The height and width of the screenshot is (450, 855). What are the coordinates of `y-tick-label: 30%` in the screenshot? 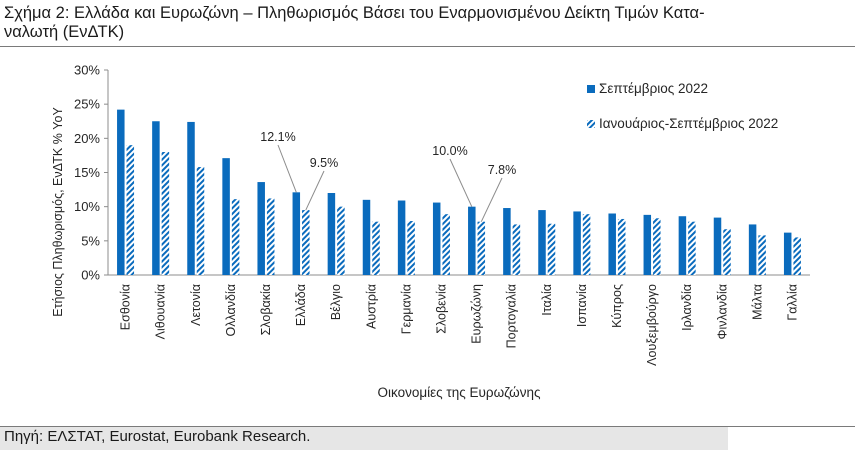 It's located at (87, 70).